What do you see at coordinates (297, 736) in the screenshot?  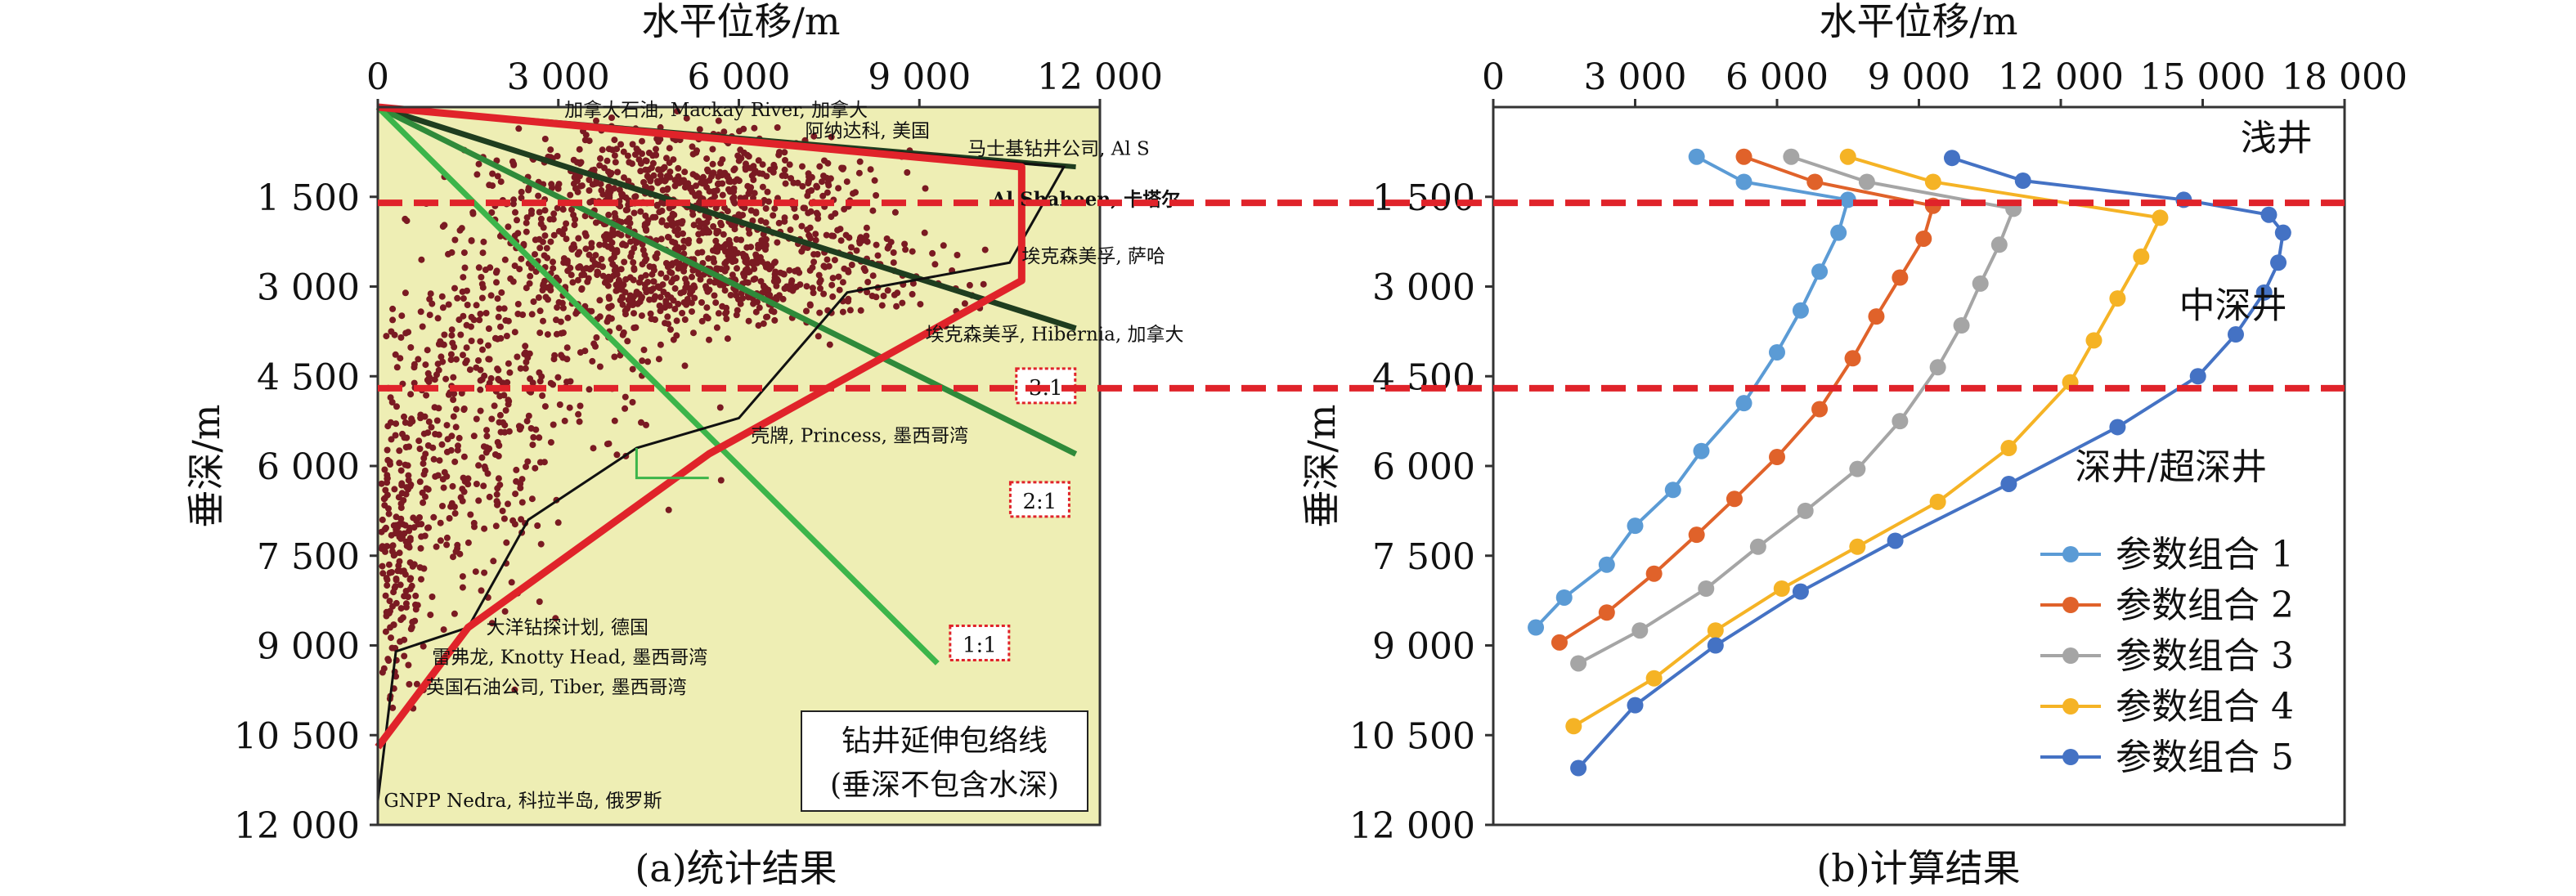 I see `y-tick-label: 10 500` at bounding box center [297, 736].